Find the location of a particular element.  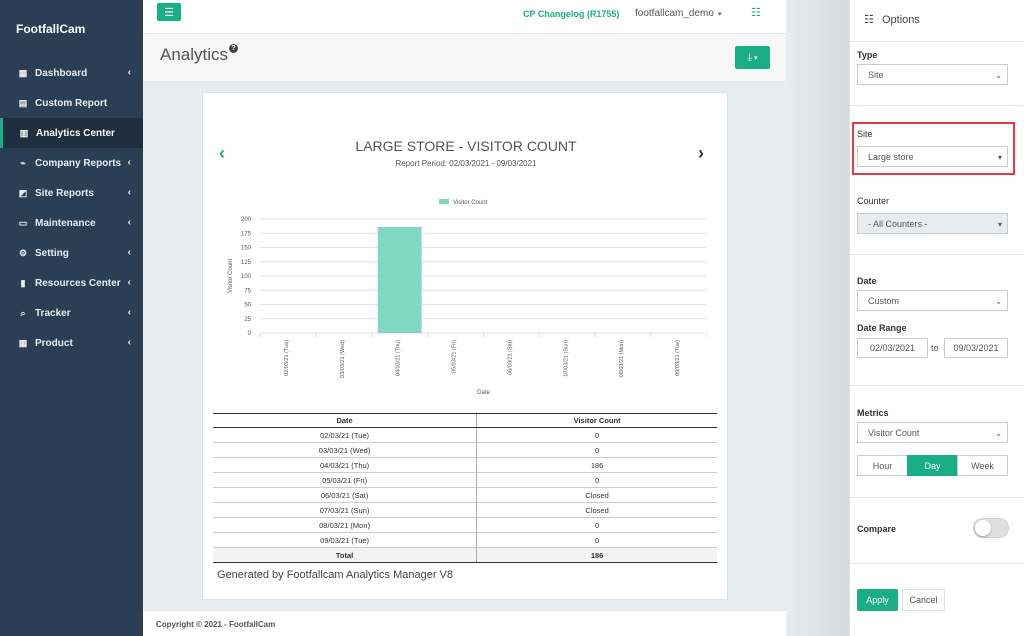

date-to-input: 09/03/2021 is located at coordinates (976, 348).